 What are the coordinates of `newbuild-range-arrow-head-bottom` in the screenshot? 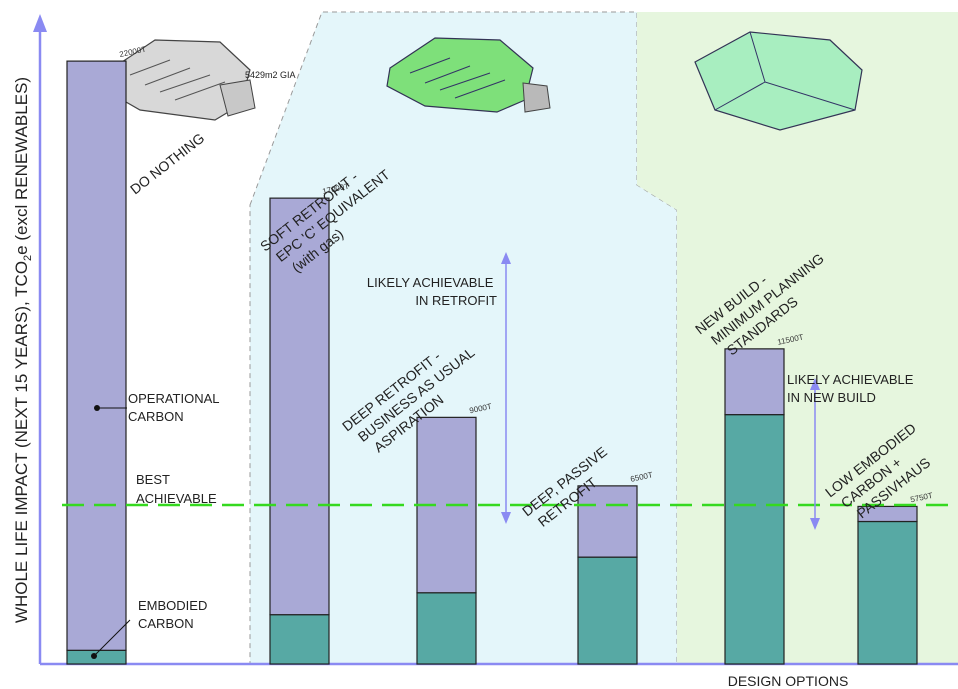 It's located at (815, 524).